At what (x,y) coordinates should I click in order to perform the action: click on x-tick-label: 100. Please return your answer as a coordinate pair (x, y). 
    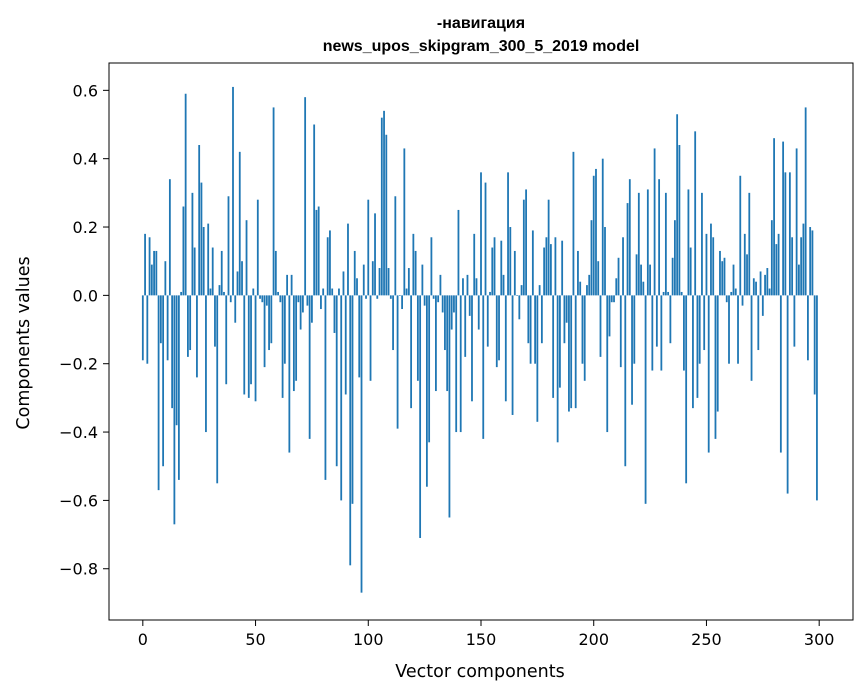
    Looking at the image, I should click on (368, 639).